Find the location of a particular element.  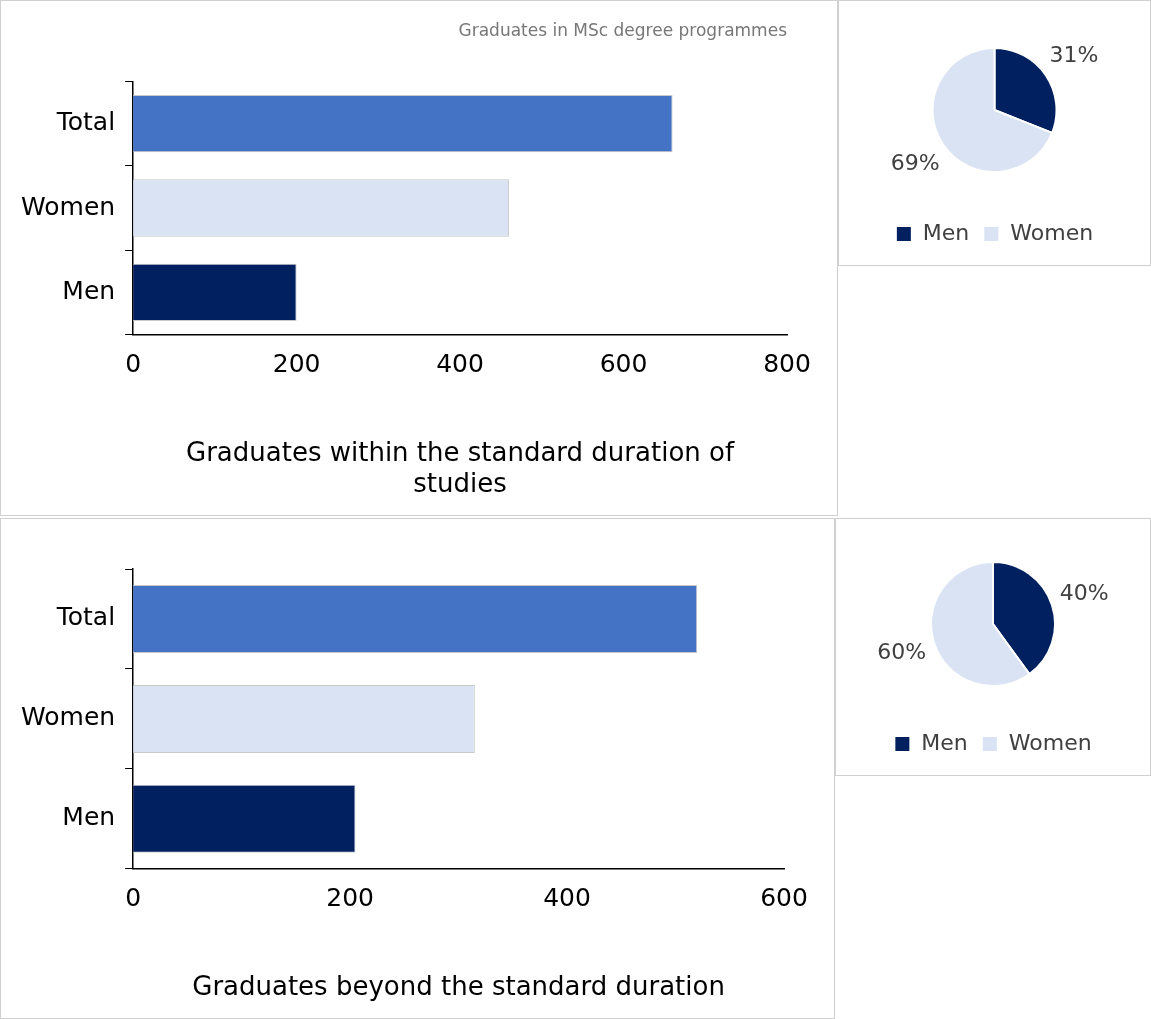

data-label: 40% is located at coordinates (1084, 593).